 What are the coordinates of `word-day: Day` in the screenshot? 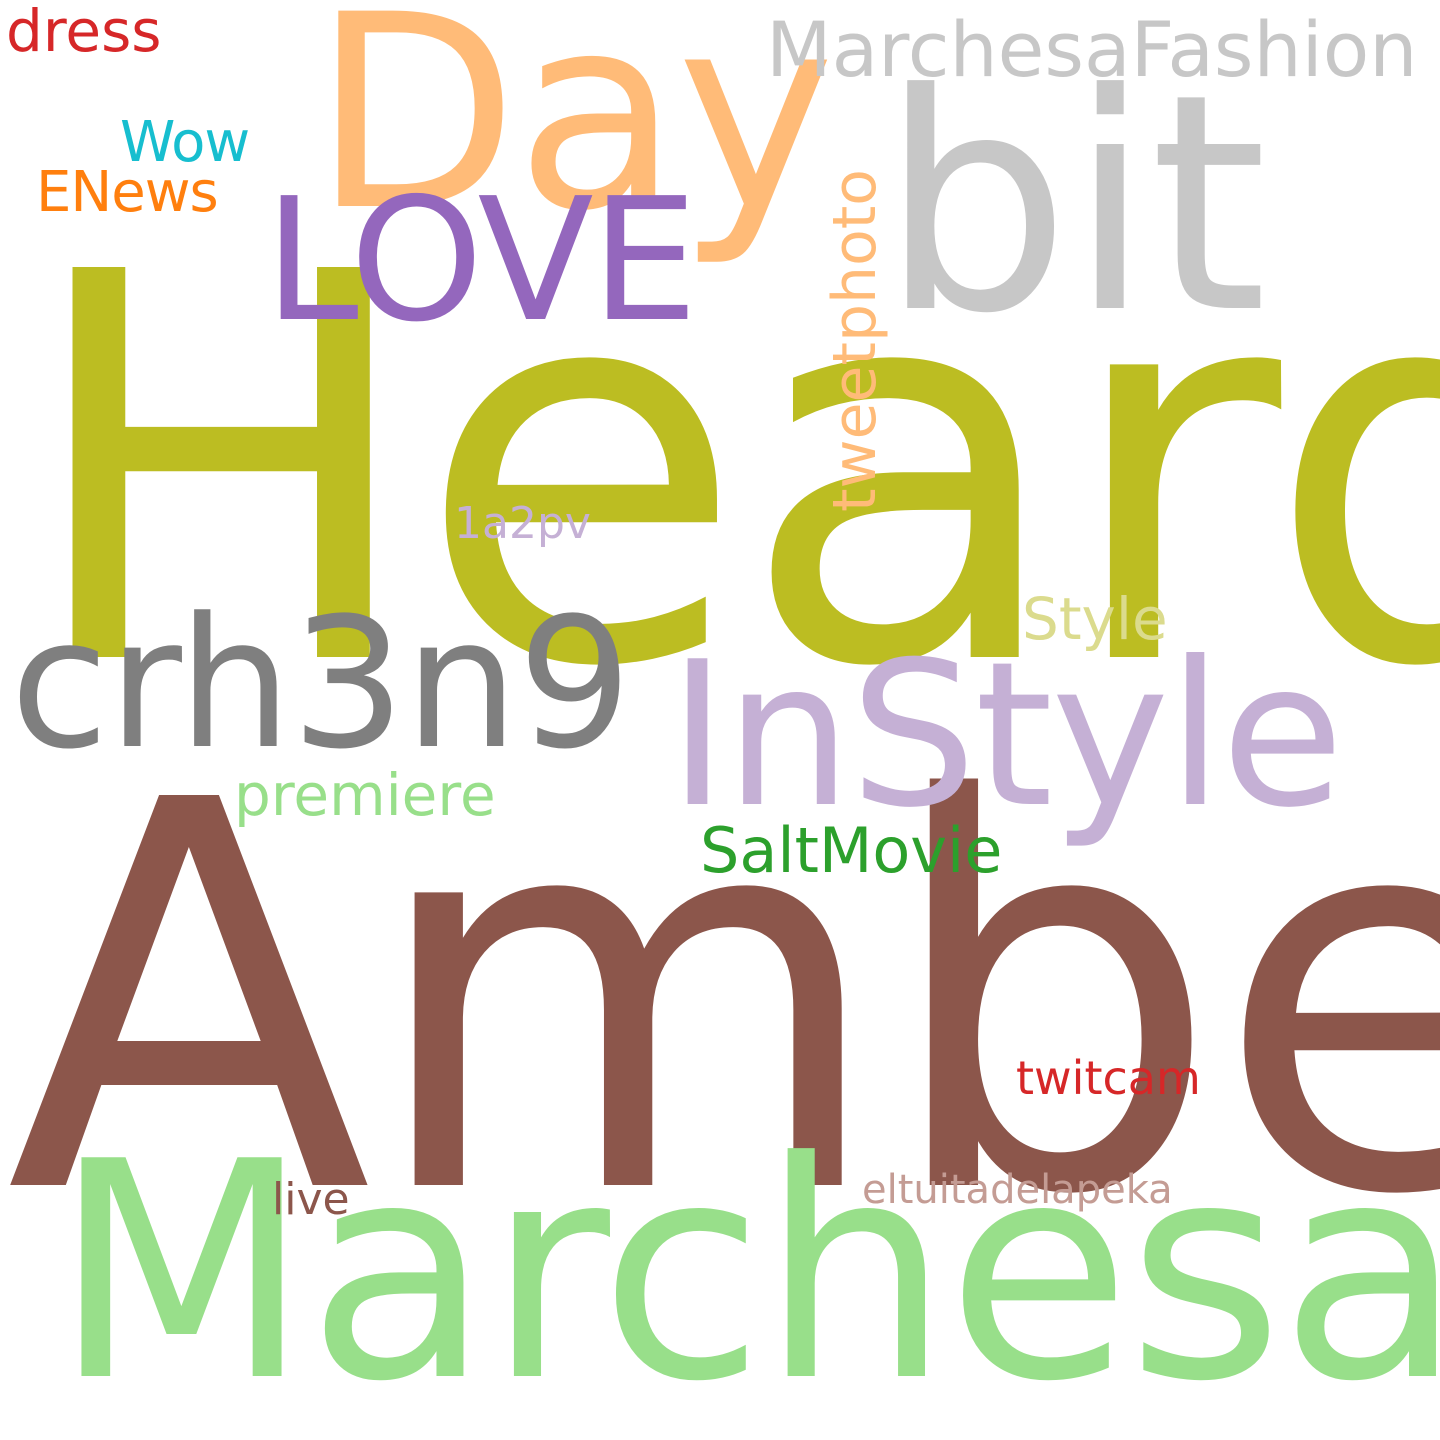 It's located at (573, 135).